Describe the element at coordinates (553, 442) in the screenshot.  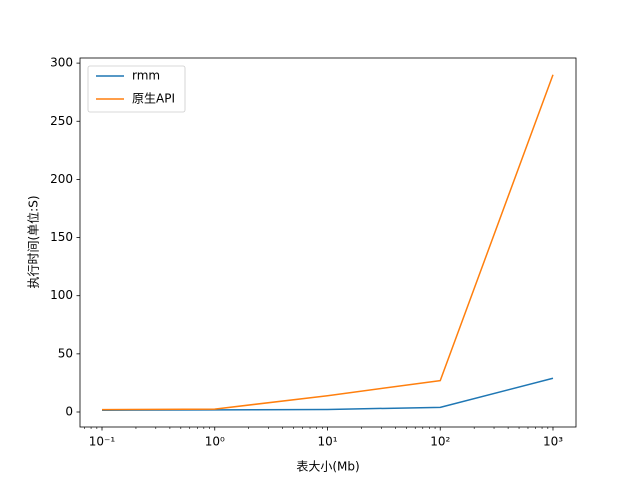
I see `x-tick-label: 10³` at that location.